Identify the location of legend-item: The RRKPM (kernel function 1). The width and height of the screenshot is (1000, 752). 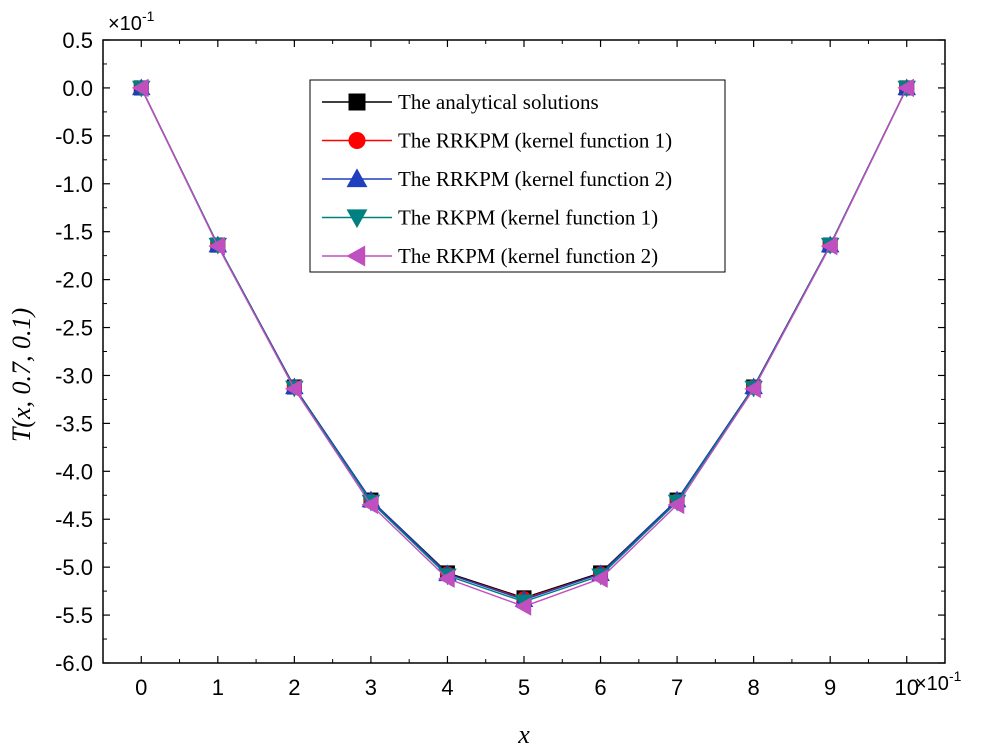
(497, 141).